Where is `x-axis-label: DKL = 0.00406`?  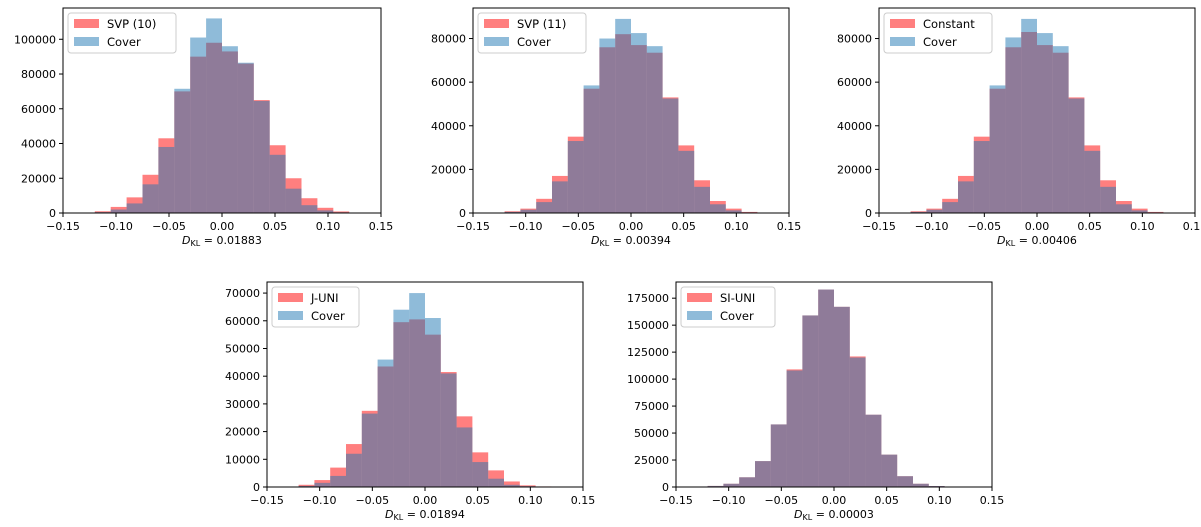
x-axis-label: DKL = 0.00406 is located at coordinates (1037, 241).